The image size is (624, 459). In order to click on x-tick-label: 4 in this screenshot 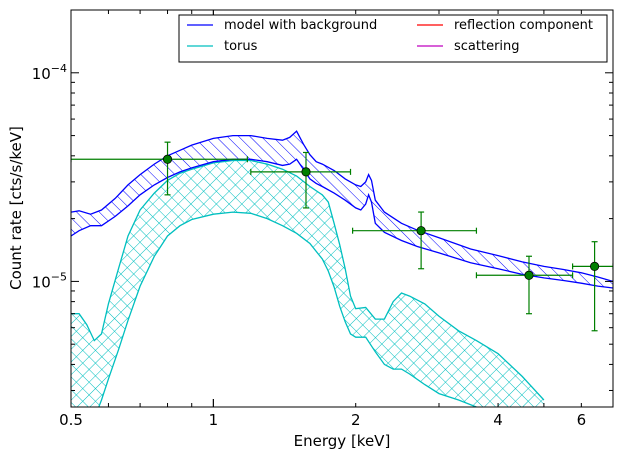, I will do `click(498, 420)`.